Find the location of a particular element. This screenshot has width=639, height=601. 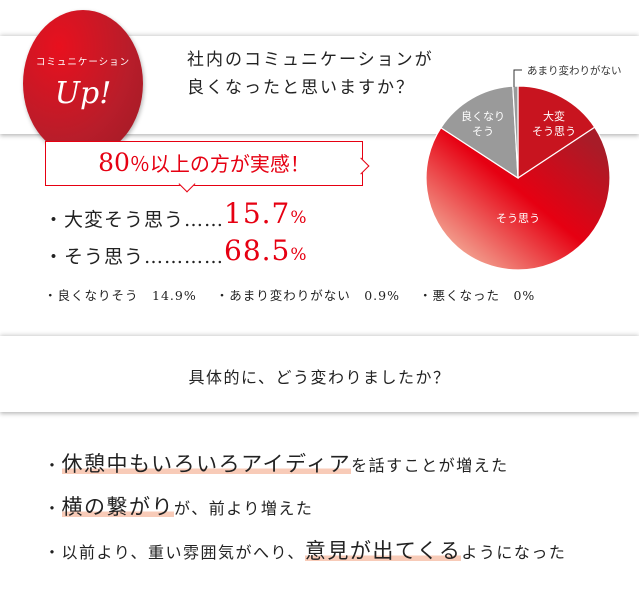

point-text: 以前より、重い雰囲気がへり、 is located at coordinates (183, 552).